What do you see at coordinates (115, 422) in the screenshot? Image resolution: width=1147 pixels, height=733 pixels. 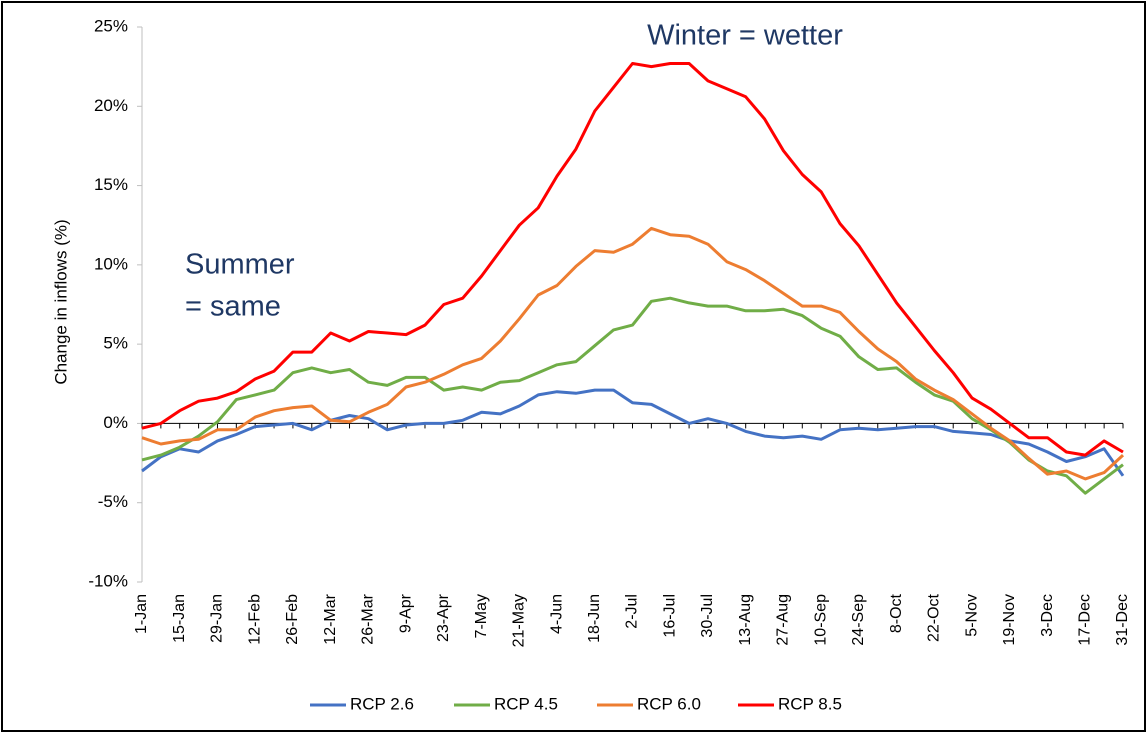 I see `y-tick-label: 0%` at bounding box center [115, 422].